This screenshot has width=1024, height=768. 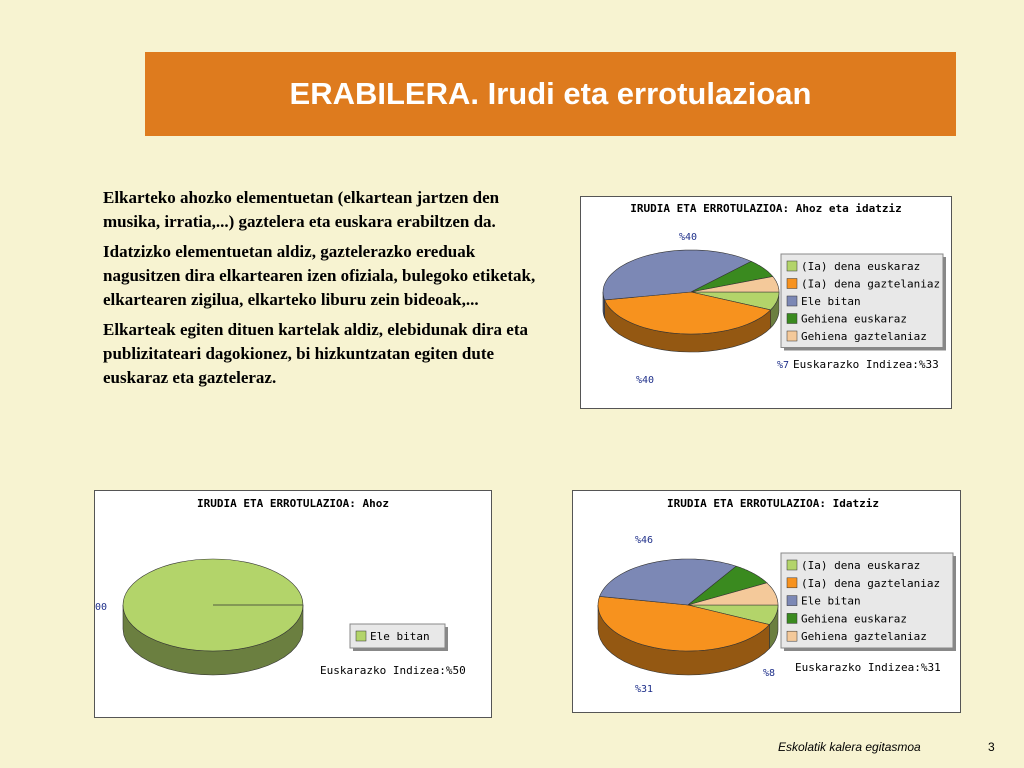 What do you see at coordinates (769, 673) in the screenshot?
I see `slice-label: %8` at bounding box center [769, 673].